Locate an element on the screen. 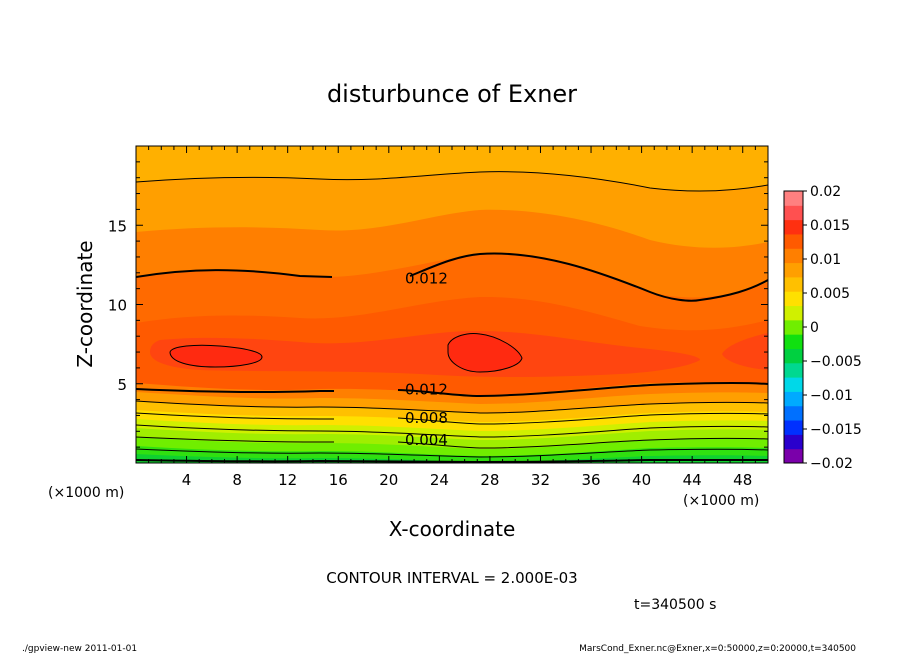 This screenshot has width=904, height=654. contour-0.008-line is located at coordinates (452, 418).